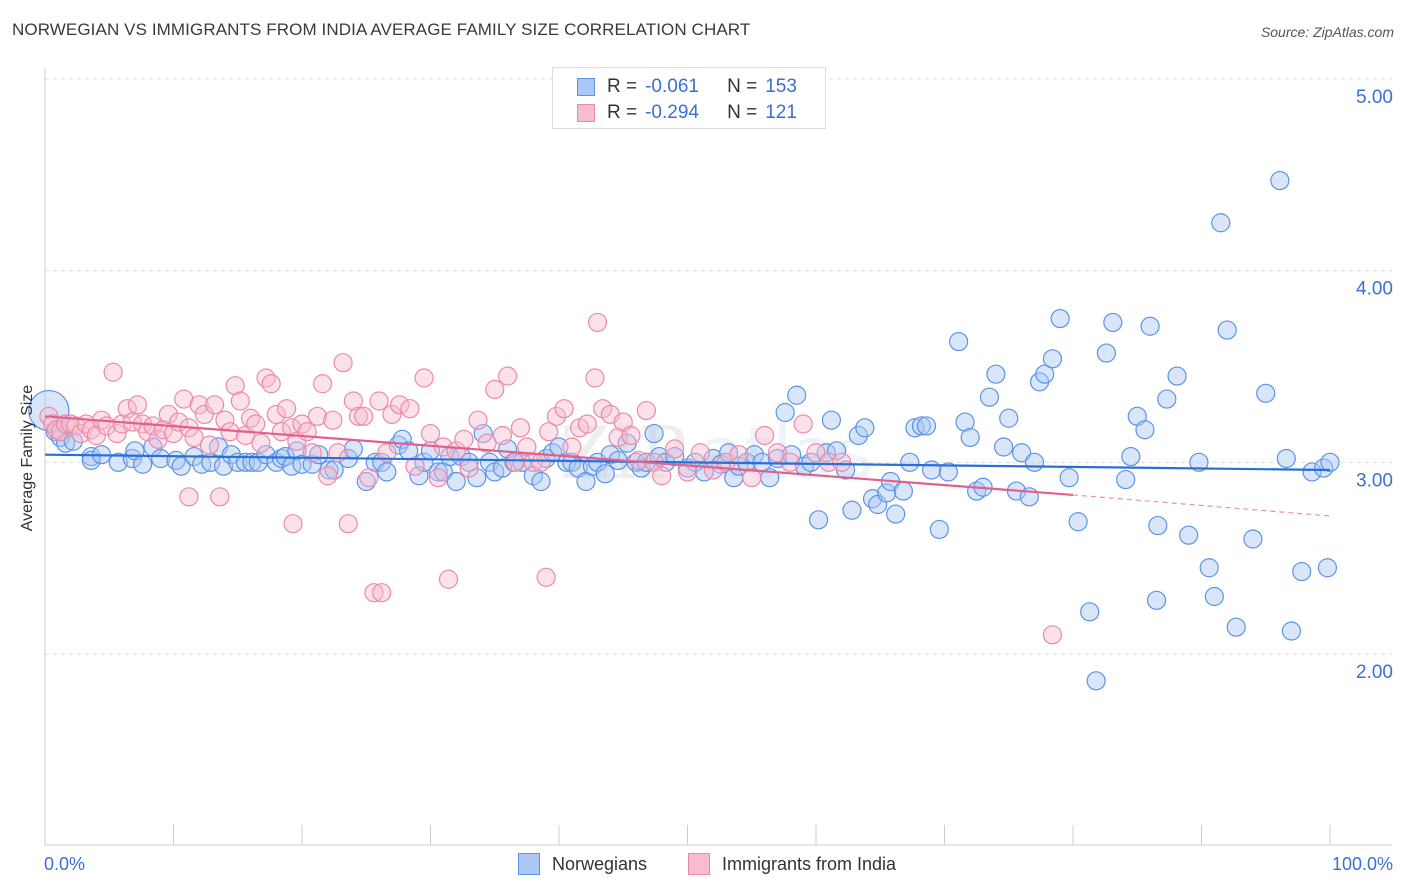 The image size is (1406, 892). Describe the element at coordinates (699, 864) in the screenshot. I see `bottom-legend-swatch-pink` at that location.